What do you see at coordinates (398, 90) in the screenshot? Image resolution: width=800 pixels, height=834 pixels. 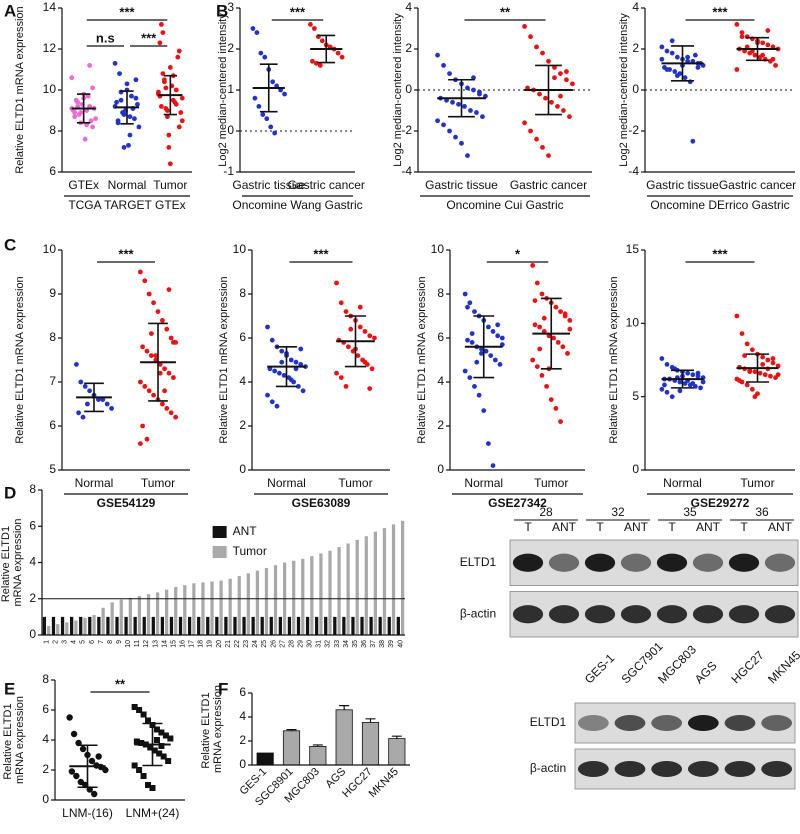 I see `y-axis-label: Log2 median-centered intensity` at bounding box center [398, 90].